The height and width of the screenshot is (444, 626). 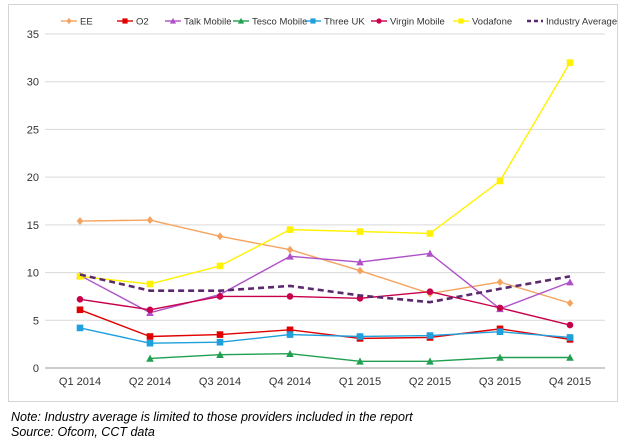 What do you see at coordinates (430, 382) in the screenshot?
I see `x-tick-label: Q2 2015` at bounding box center [430, 382].